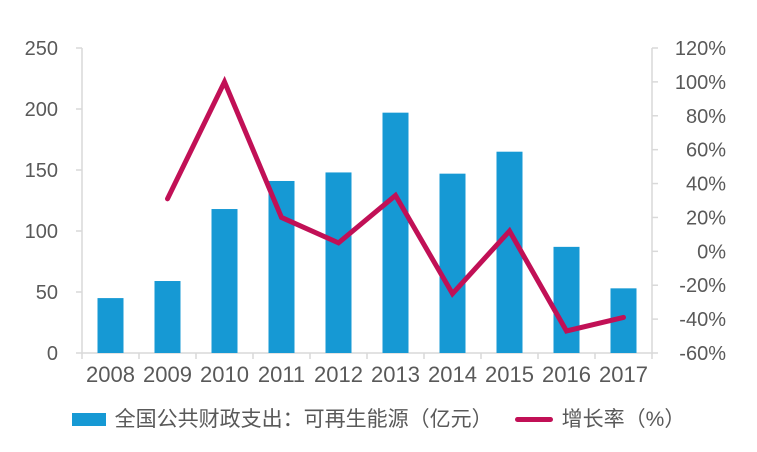 Image resolution: width=757 pixels, height=452 pixels. I want to click on bar-2008, so click(110, 325).